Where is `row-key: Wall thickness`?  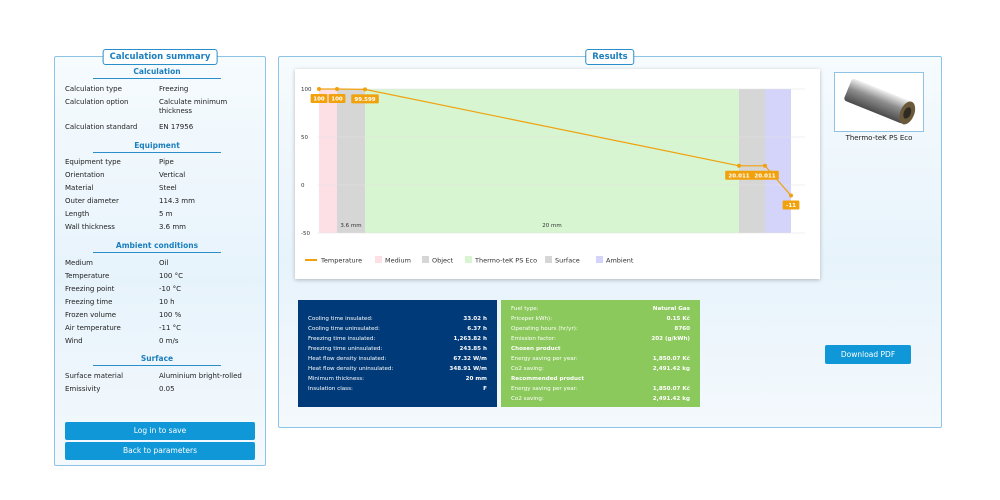 row-key: Wall thickness is located at coordinates (90, 227).